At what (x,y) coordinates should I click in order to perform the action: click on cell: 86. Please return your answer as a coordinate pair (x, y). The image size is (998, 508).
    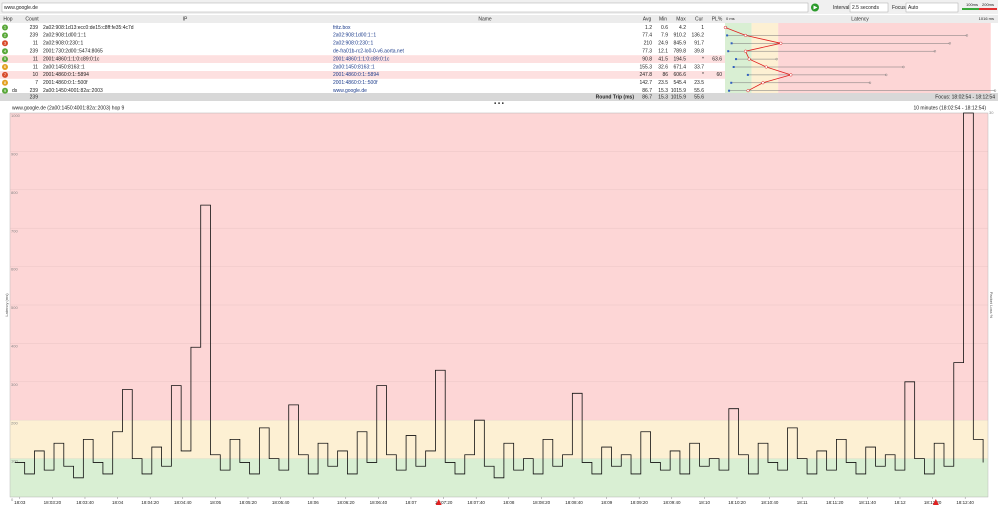
    Looking at the image, I should click on (665, 75).